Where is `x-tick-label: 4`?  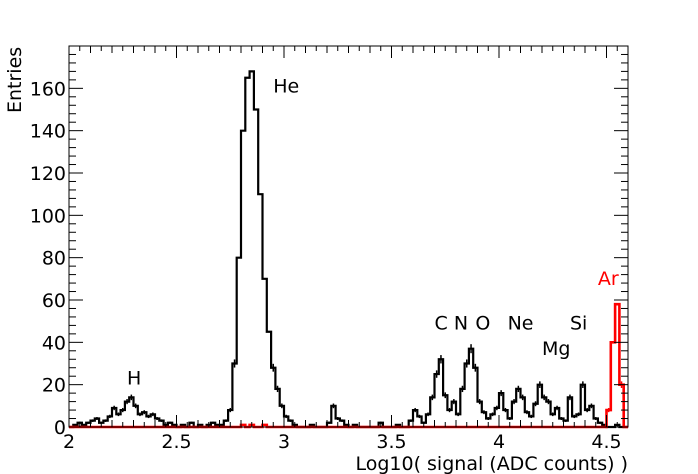
x-tick-label: 4 is located at coordinates (499, 442).